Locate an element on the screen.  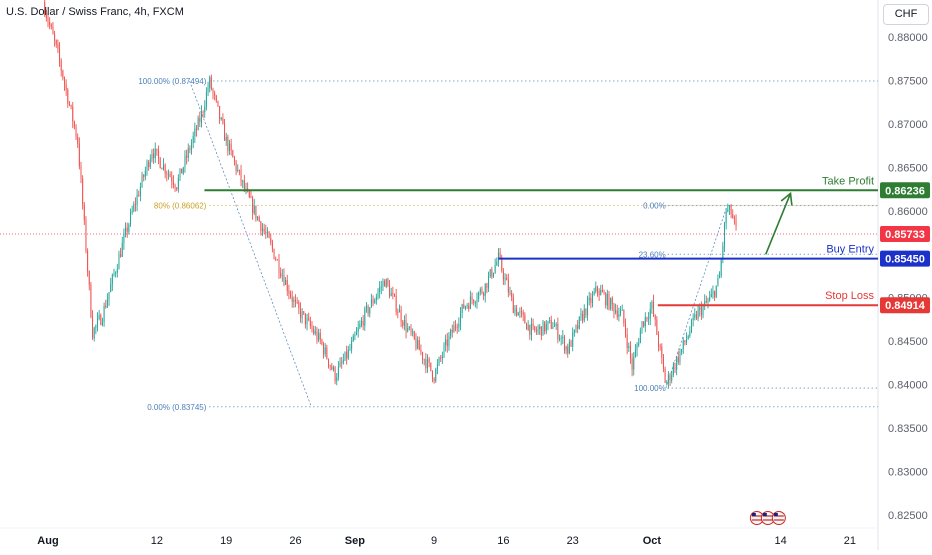
currency-button: CHF is located at coordinates (906, 14).